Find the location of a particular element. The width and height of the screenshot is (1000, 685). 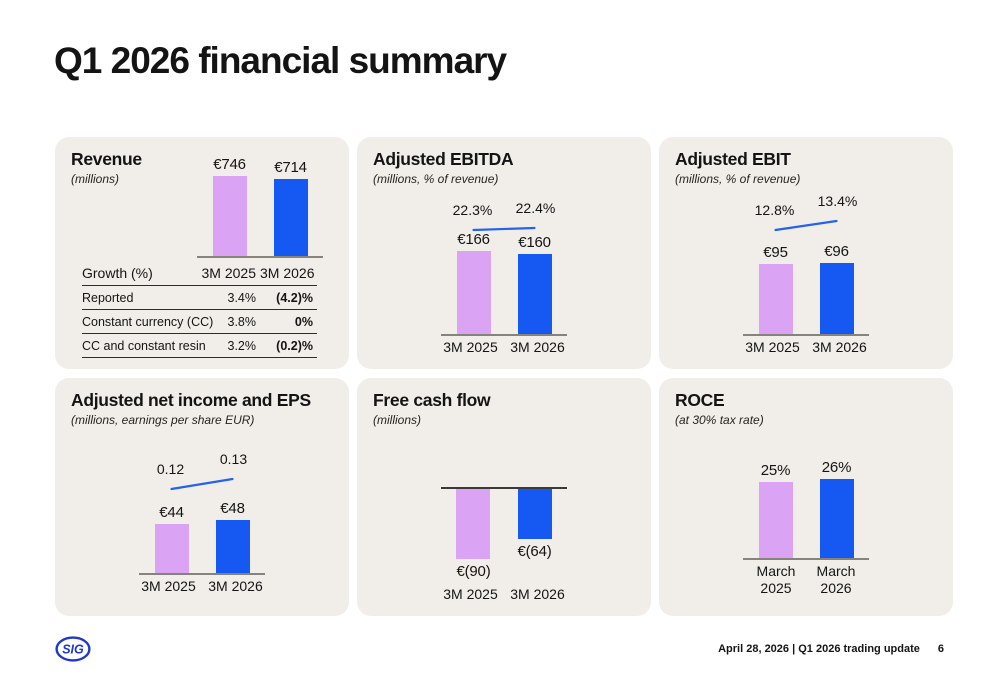

bar-march-2026 is located at coordinates (836, 518).